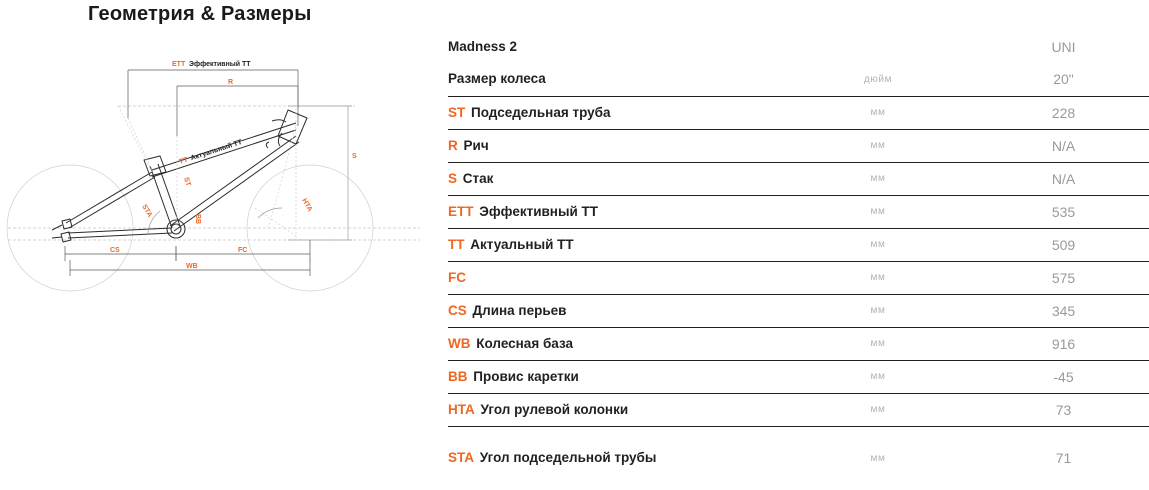  What do you see at coordinates (497, 79) in the screenshot?
I see `spec-name-label: Размер колеса` at bounding box center [497, 79].